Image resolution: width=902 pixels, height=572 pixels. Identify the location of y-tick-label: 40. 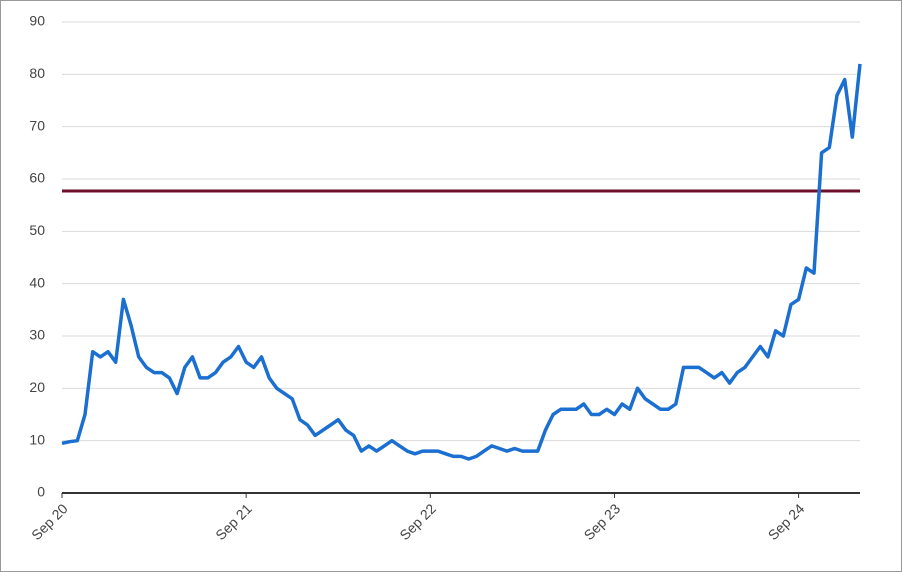
(37, 282).